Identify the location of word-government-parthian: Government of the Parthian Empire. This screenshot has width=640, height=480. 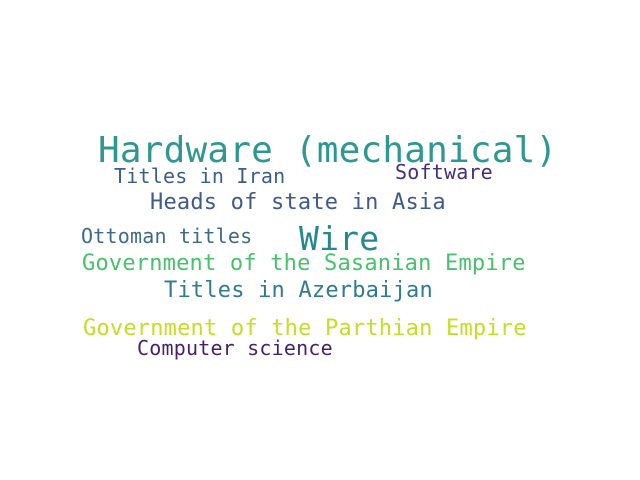
(305, 328).